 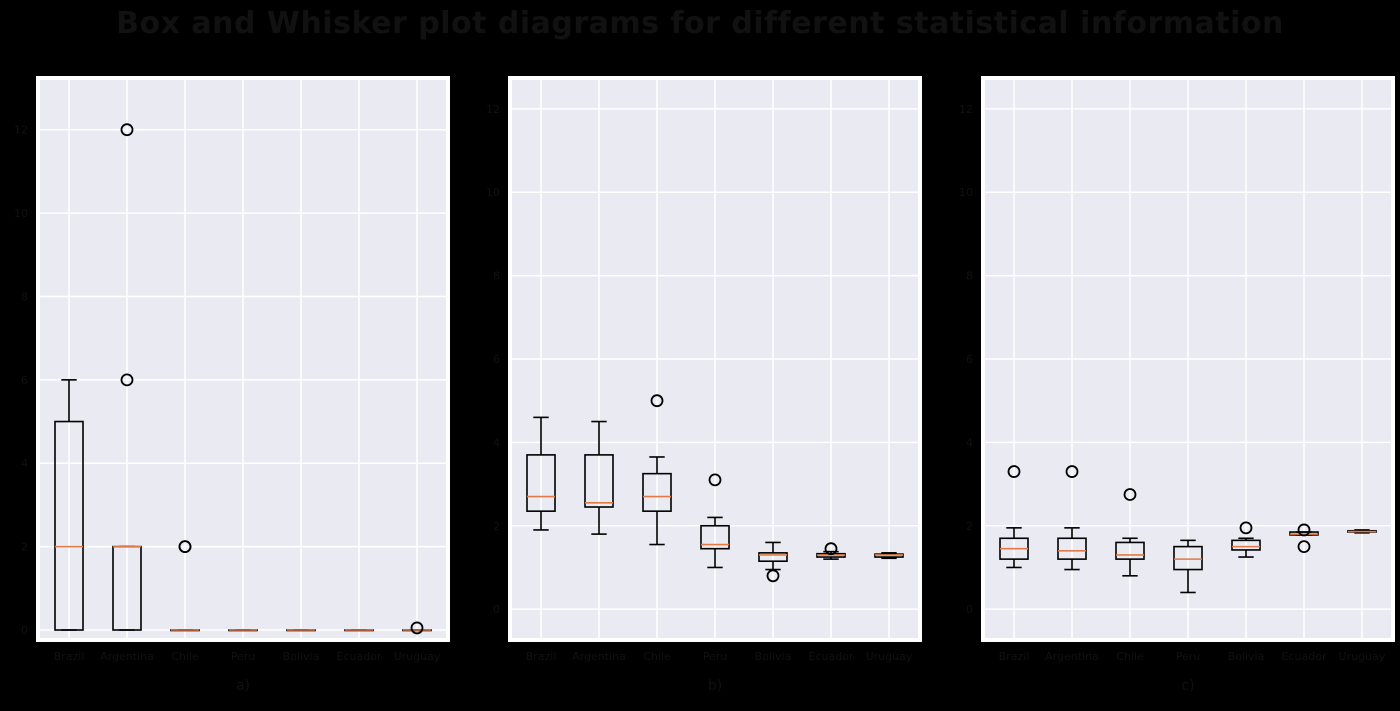 I want to click on panel-label: c), so click(x=1187, y=686).